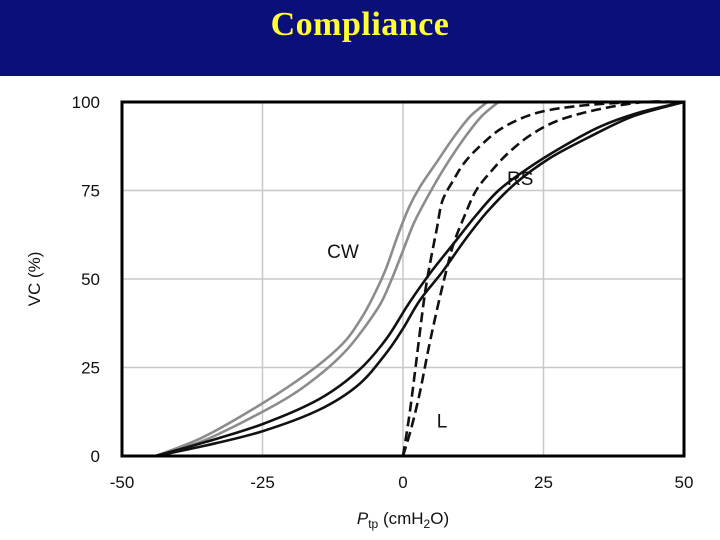  What do you see at coordinates (343, 252) in the screenshot?
I see `curve-label-cw: CW` at bounding box center [343, 252].